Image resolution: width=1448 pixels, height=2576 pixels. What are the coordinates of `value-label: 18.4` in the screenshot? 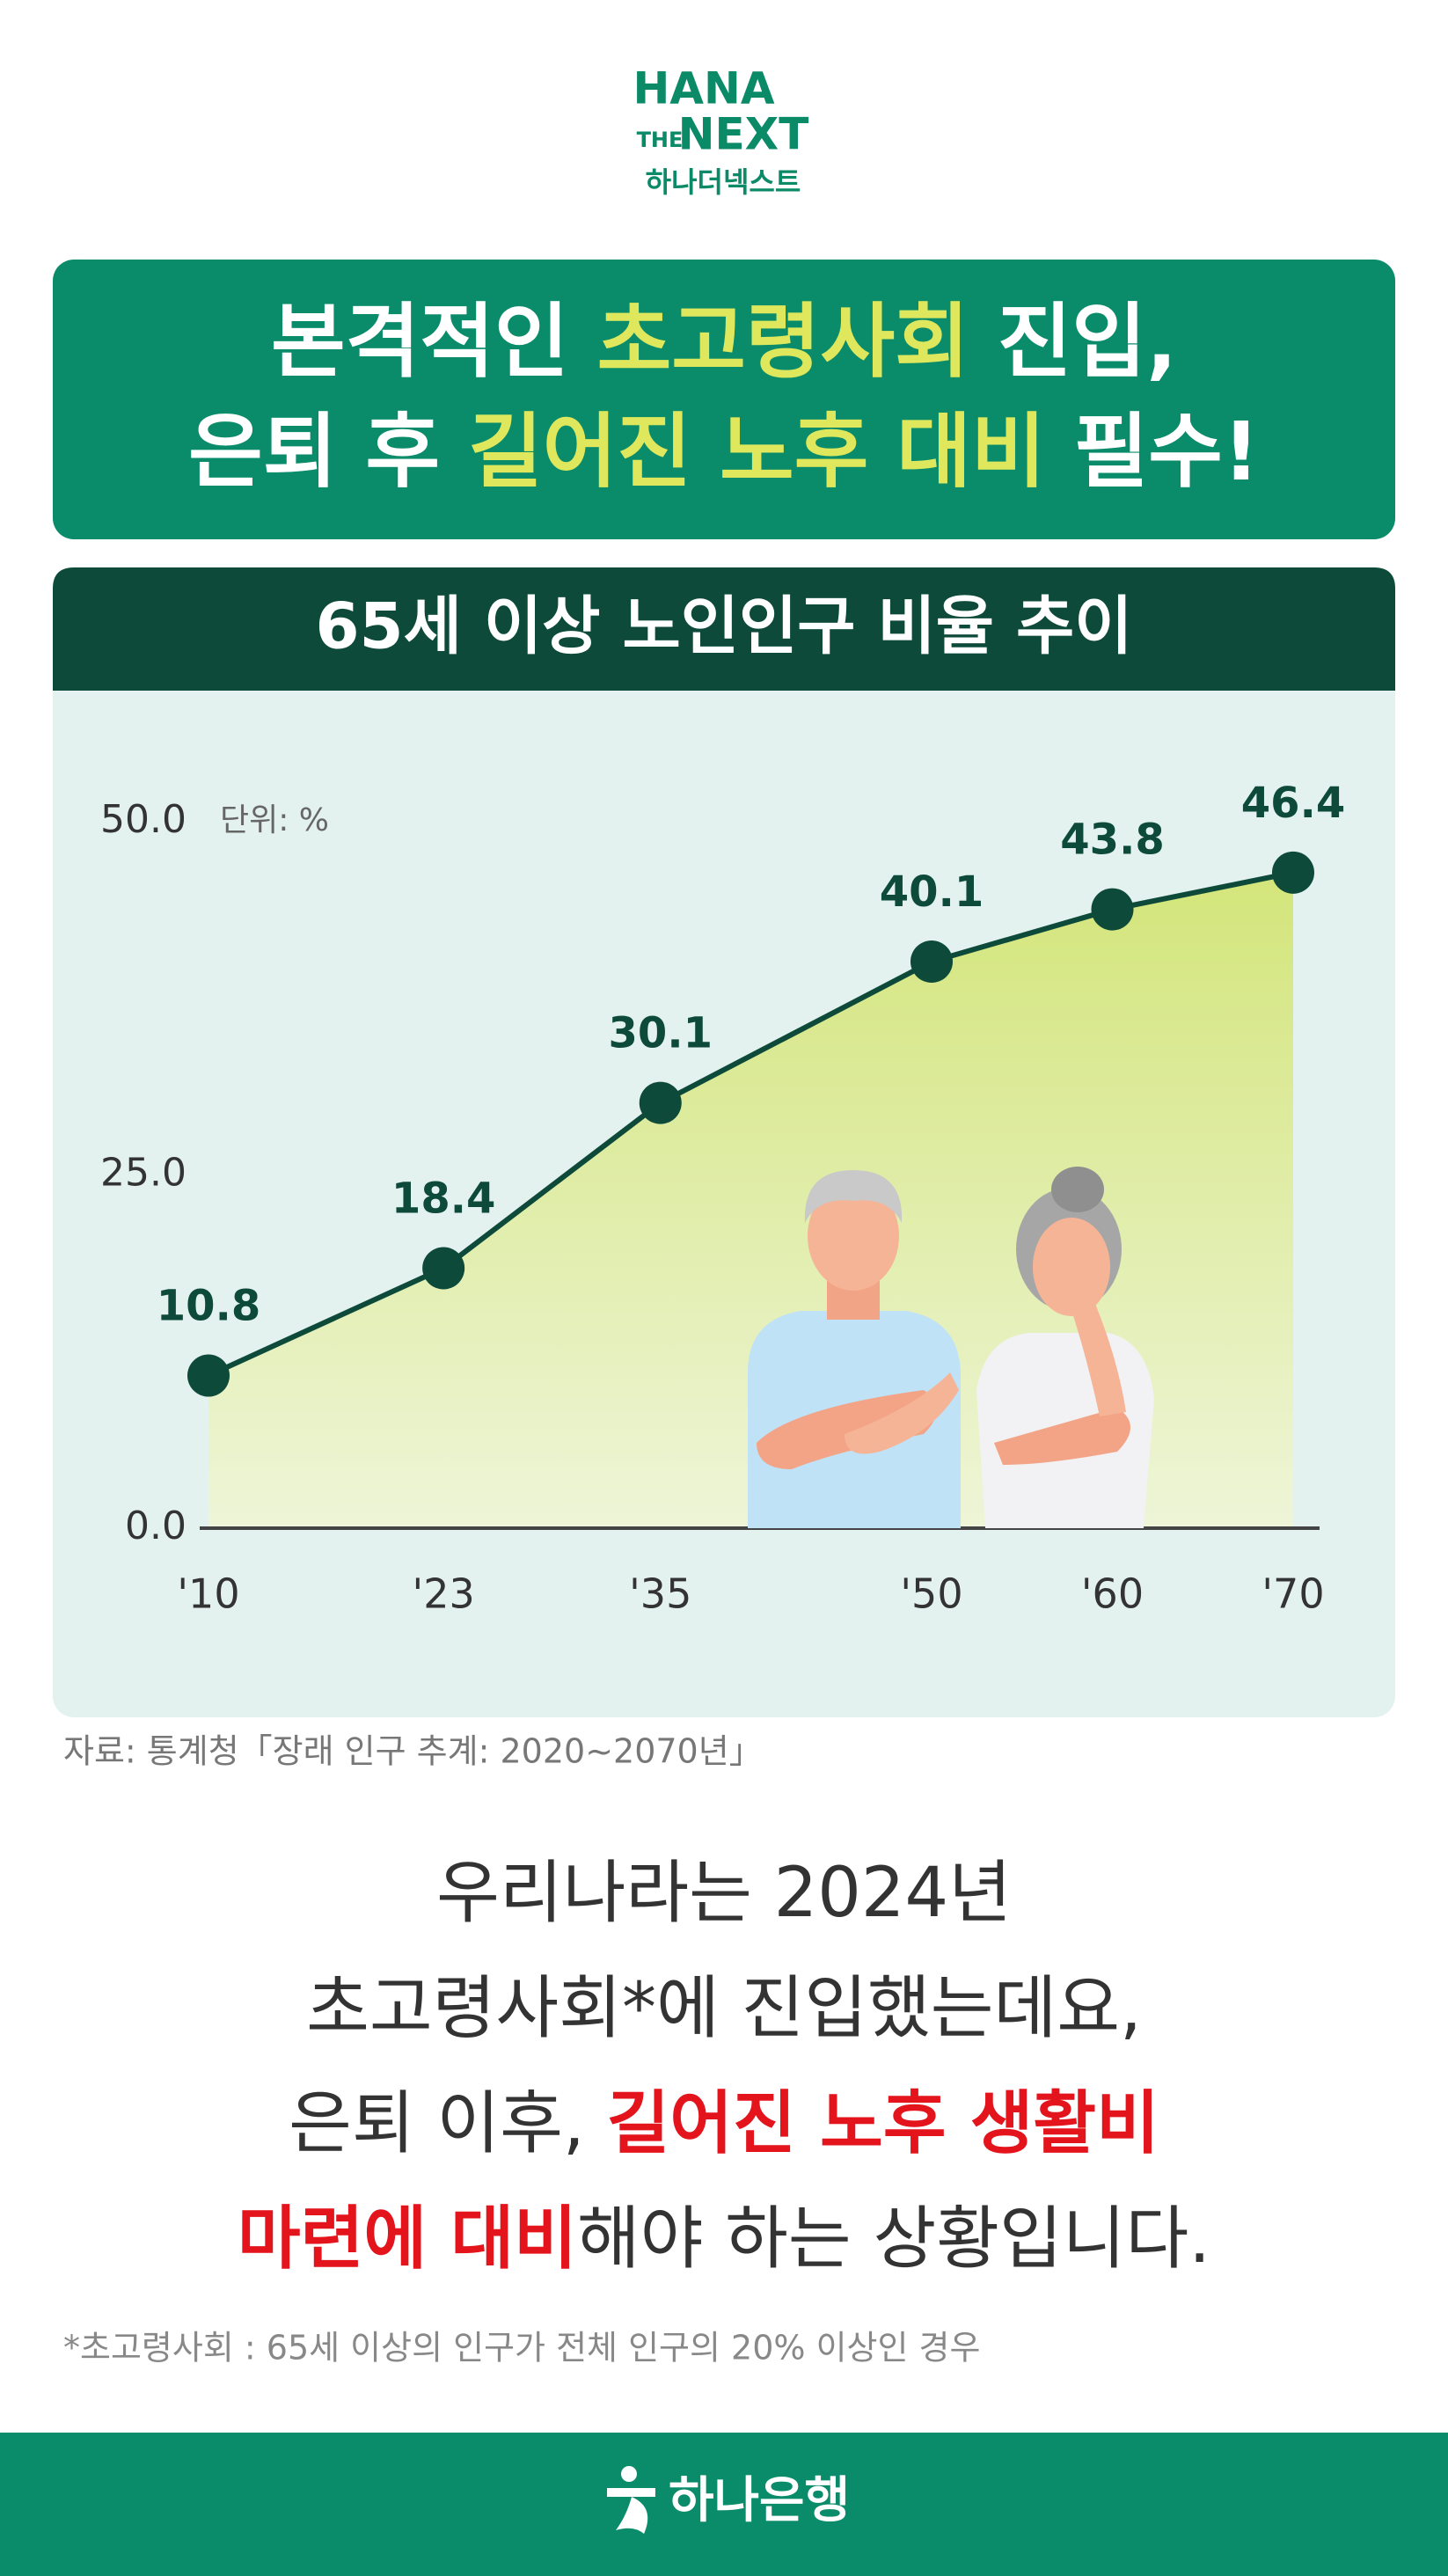 It's located at (443, 1198).